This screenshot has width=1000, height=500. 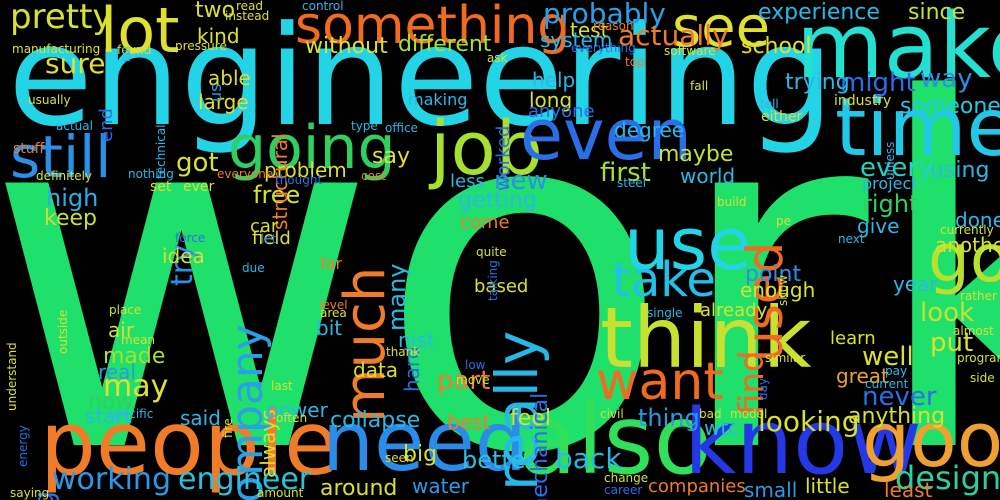 What do you see at coordinates (947, 313) in the screenshot?
I see `word-look: look` at bounding box center [947, 313].